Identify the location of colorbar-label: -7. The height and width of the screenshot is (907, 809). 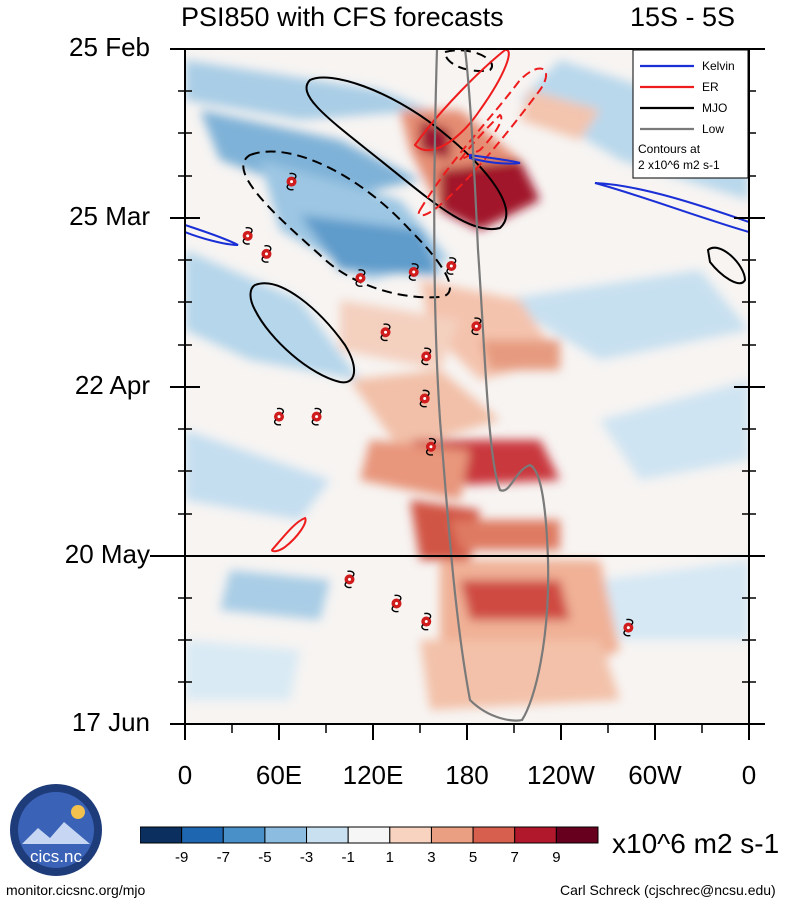
(223, 857).